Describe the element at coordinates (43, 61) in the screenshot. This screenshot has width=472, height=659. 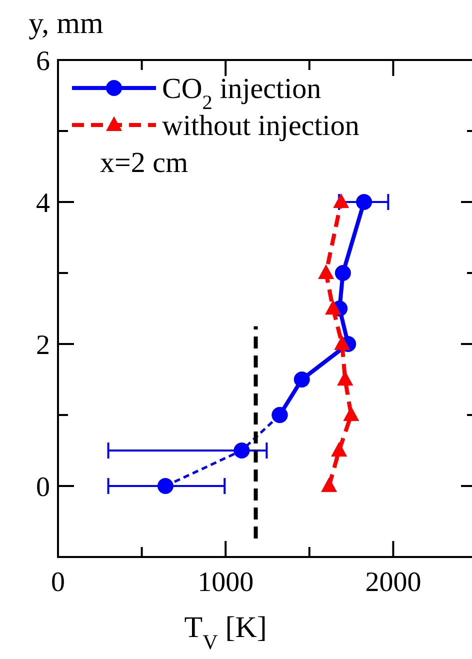
I see `y-tick-label: 6` at that location.